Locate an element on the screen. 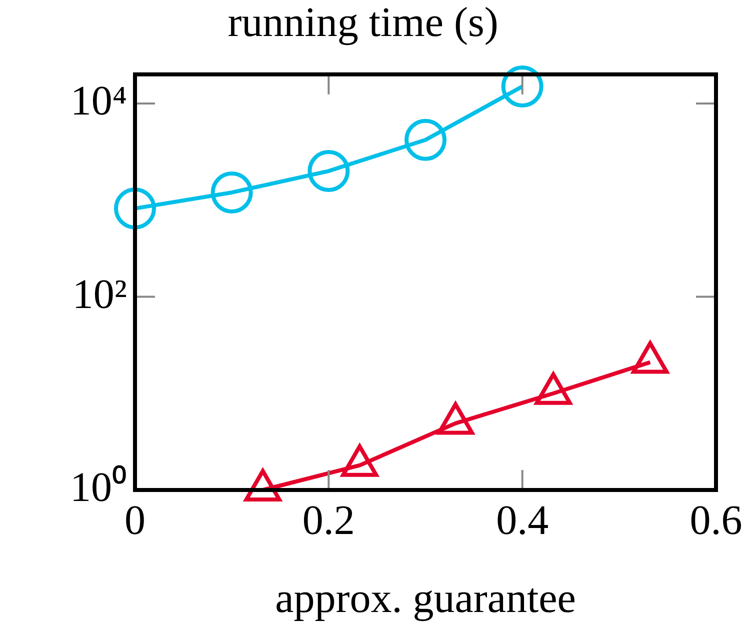  x-tick-label: 0.2 is located at coordinates (328, 521).